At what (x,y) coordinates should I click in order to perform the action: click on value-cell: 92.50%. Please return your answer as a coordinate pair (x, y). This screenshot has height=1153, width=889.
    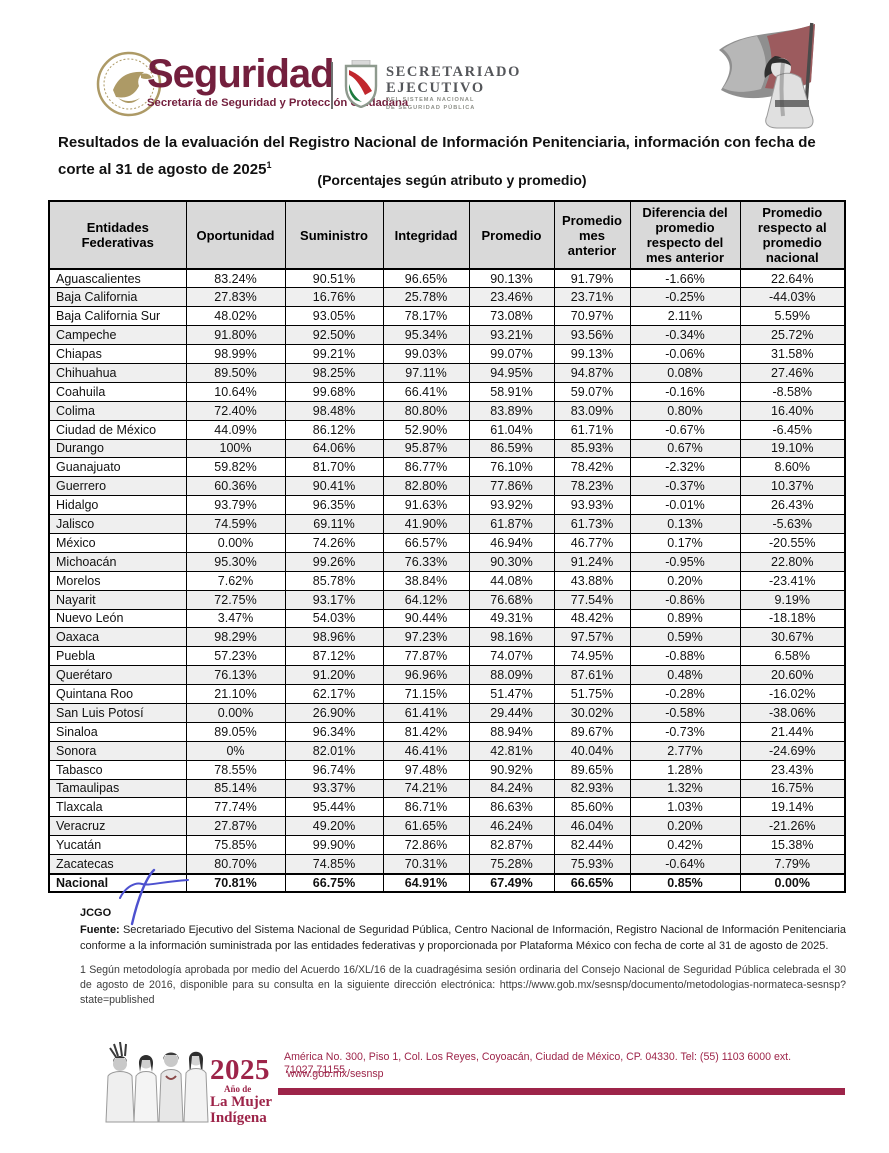
    Looking at the image, I should click on (334, 335).